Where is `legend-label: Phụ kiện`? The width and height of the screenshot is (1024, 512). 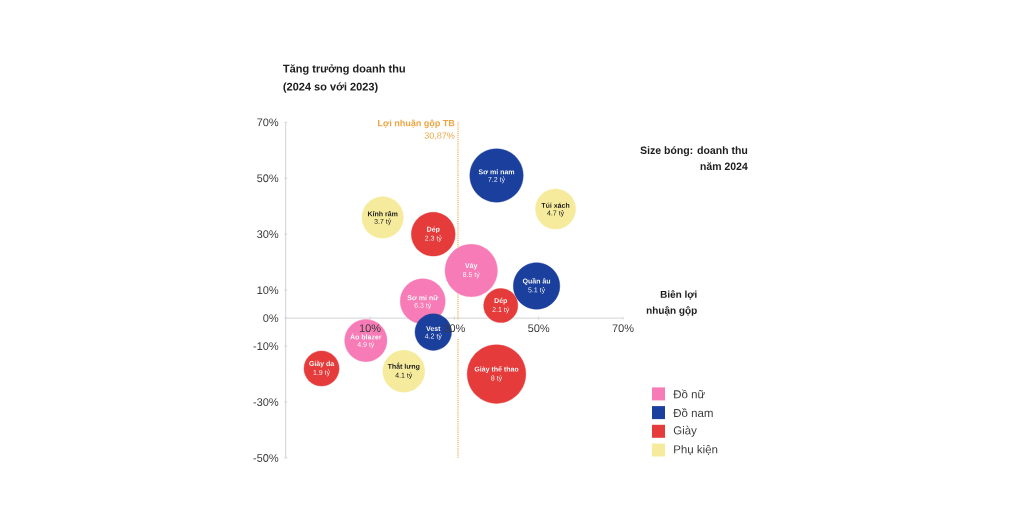
legend-label: Phụ kiện is located at coordinates (696, 450).